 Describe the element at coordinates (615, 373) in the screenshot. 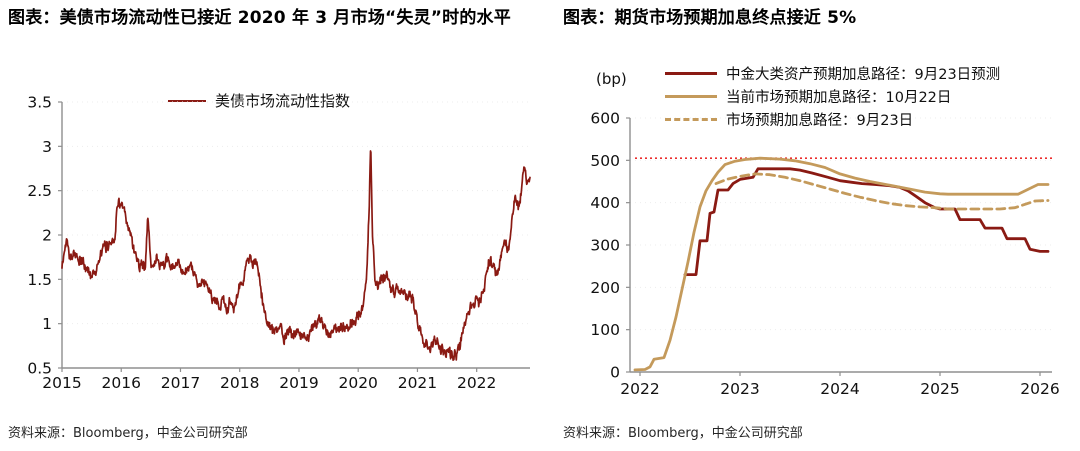

I see `y-axis-tick-label: 0` at that location.